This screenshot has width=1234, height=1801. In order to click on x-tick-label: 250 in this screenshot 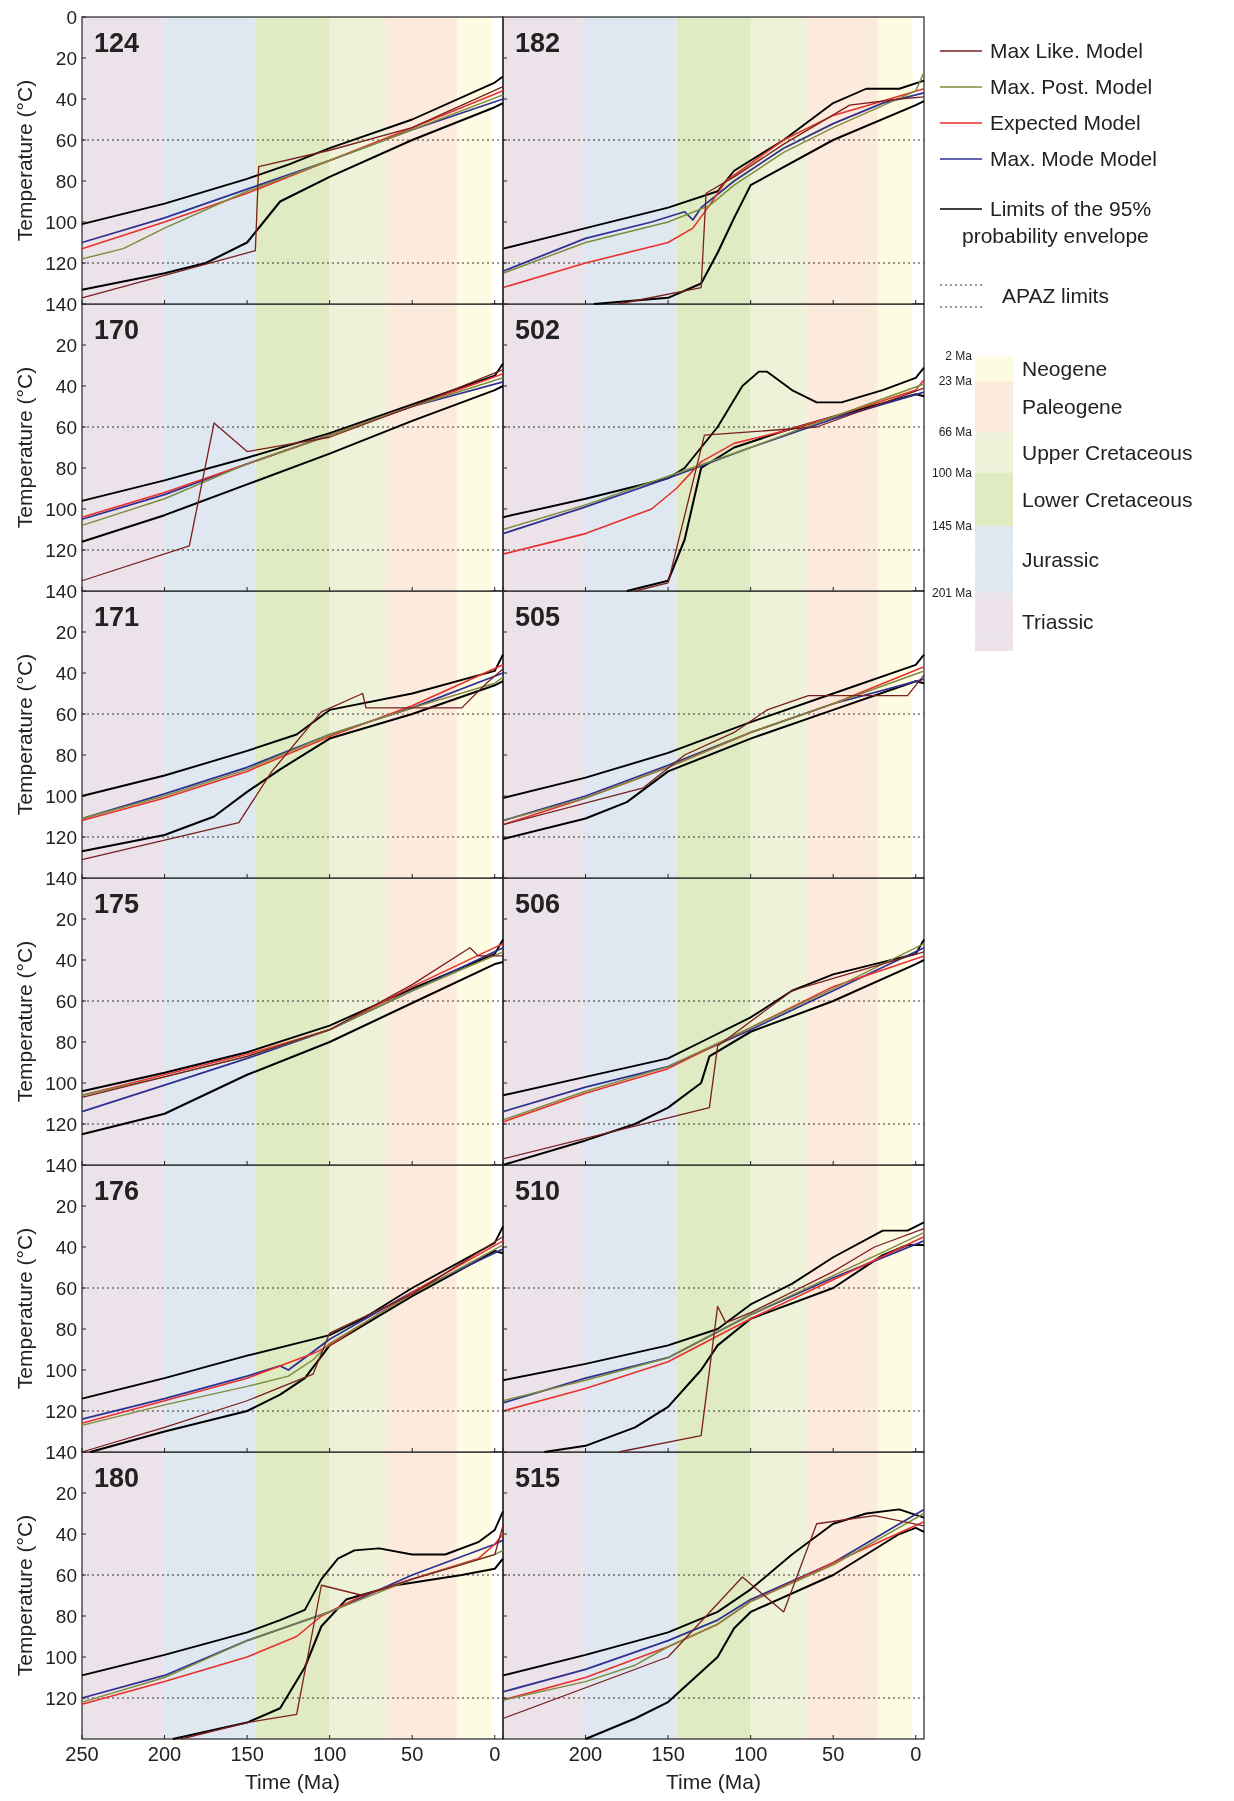, I will do `click(82, 1754)`.